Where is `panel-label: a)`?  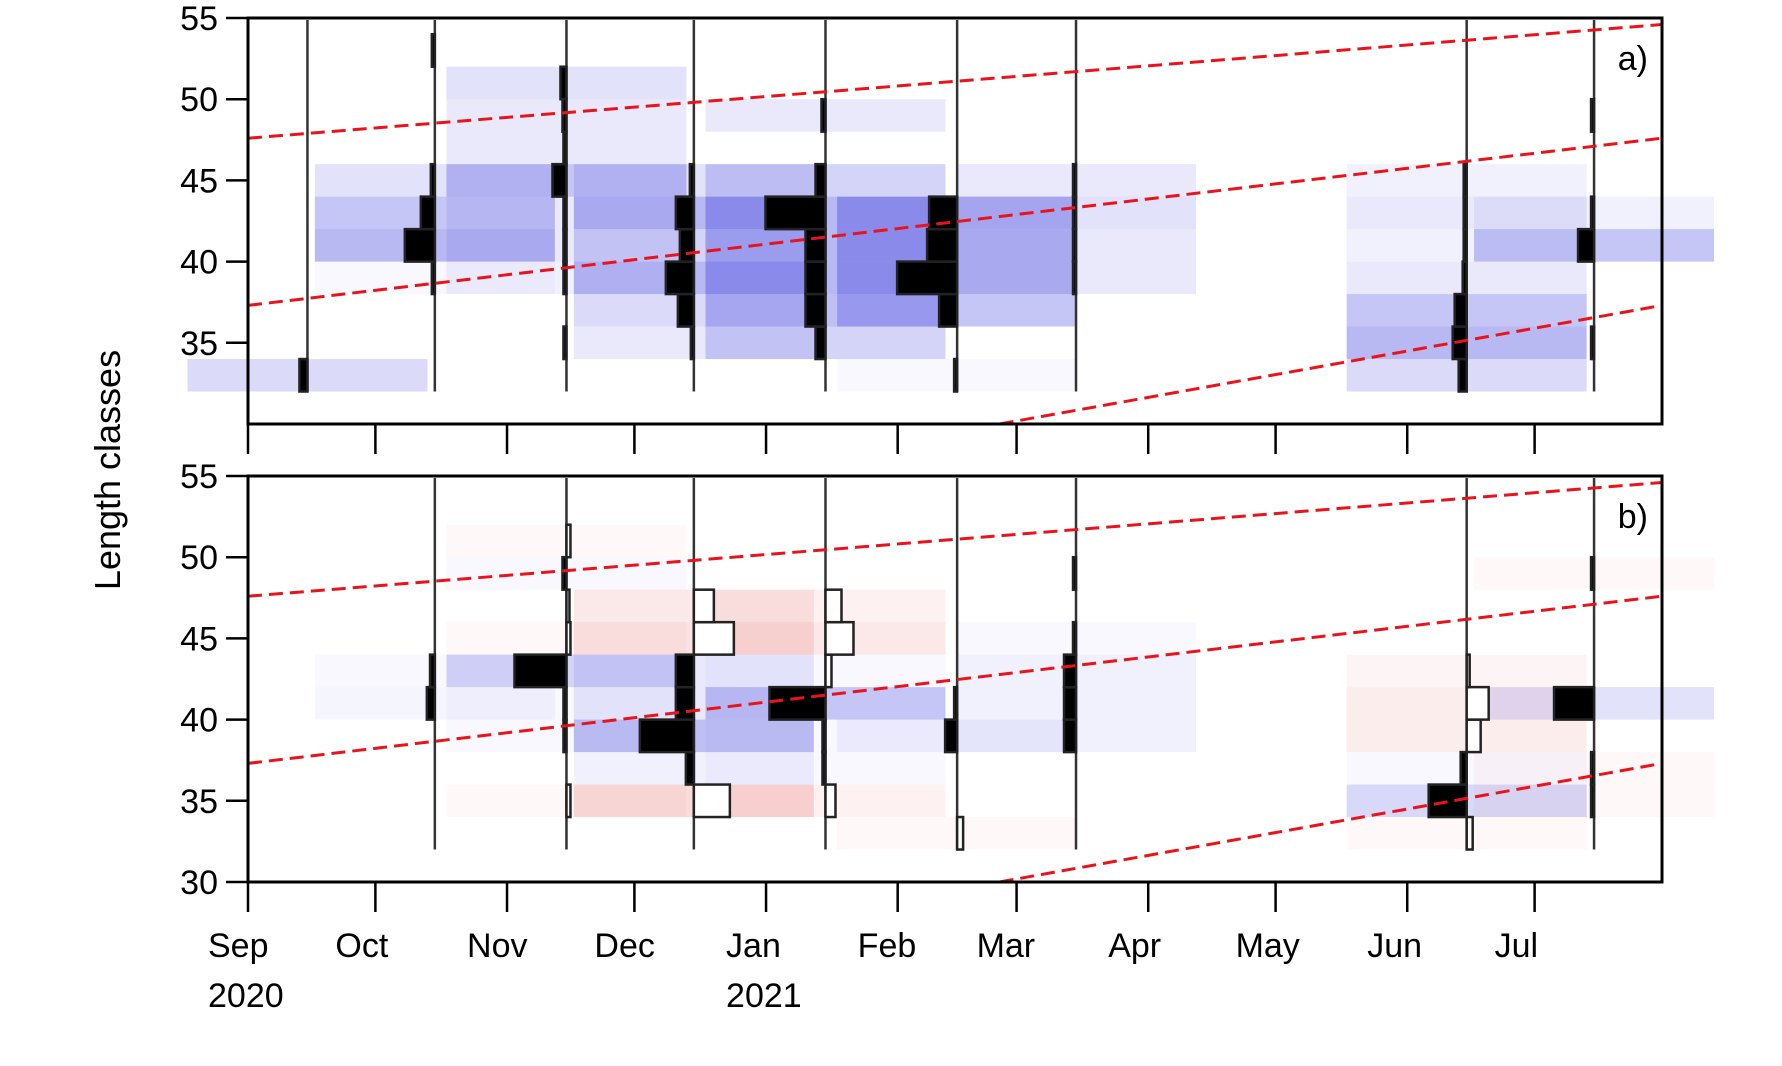
panel-label: a) is located at coordinates (1633, 59).